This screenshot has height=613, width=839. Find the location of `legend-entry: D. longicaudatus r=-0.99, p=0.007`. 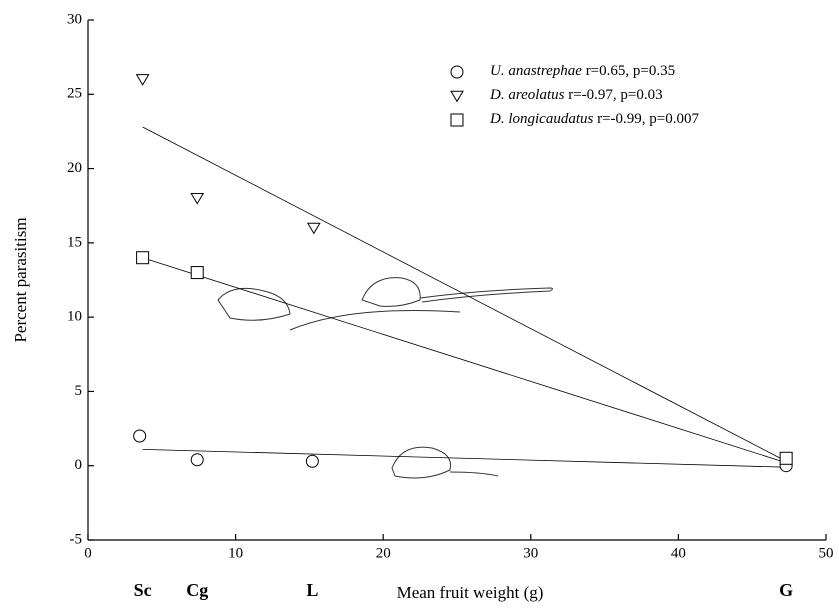

legend-entry: D. longicaudatus r=-0.99, p=0.007 is located at coordinates (594, 119).